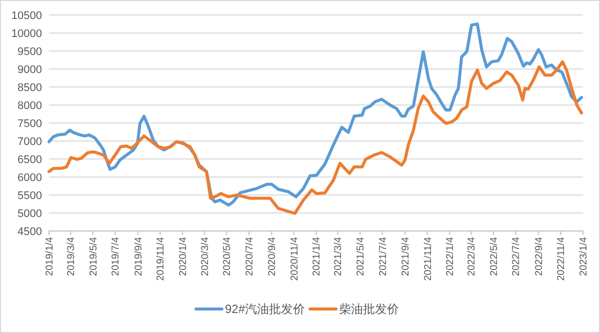  What do you see at coordinates (30, 214) in the screenshot?
I see `y-tick-label: 5000` at bounding box center [30, 214].